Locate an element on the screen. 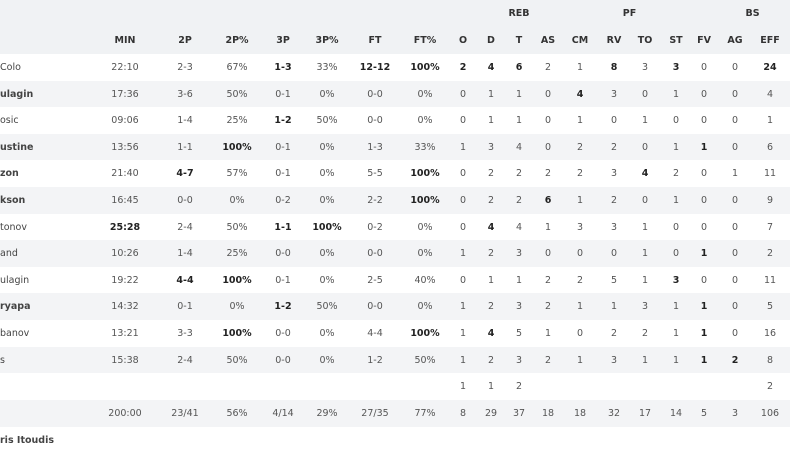  stat-cell: 13:56 is located at coordinates (125, 147).